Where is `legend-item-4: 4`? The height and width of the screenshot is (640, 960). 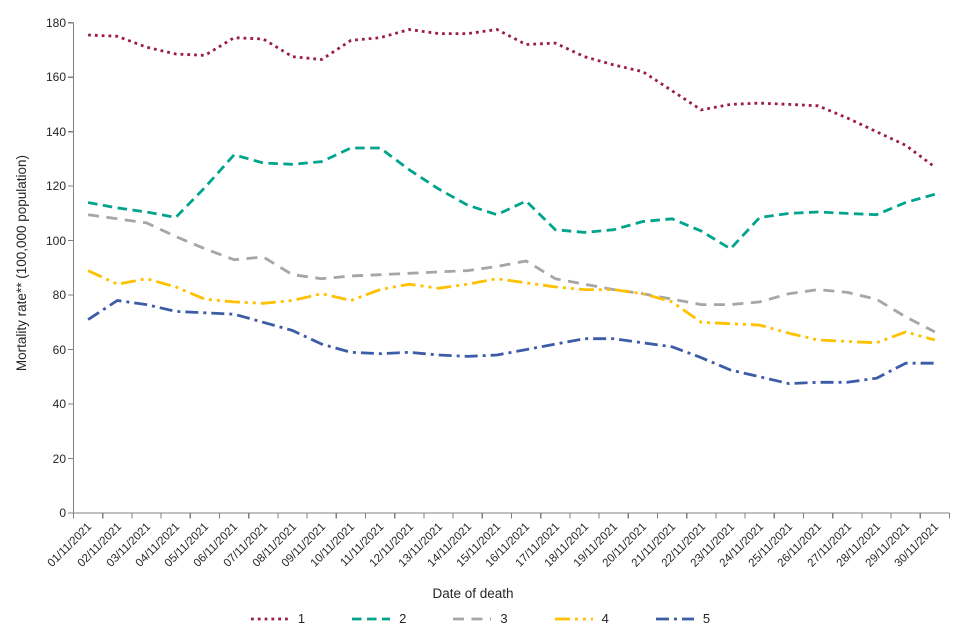
legend-item-4: 4 is located at coordinates (581, 618).